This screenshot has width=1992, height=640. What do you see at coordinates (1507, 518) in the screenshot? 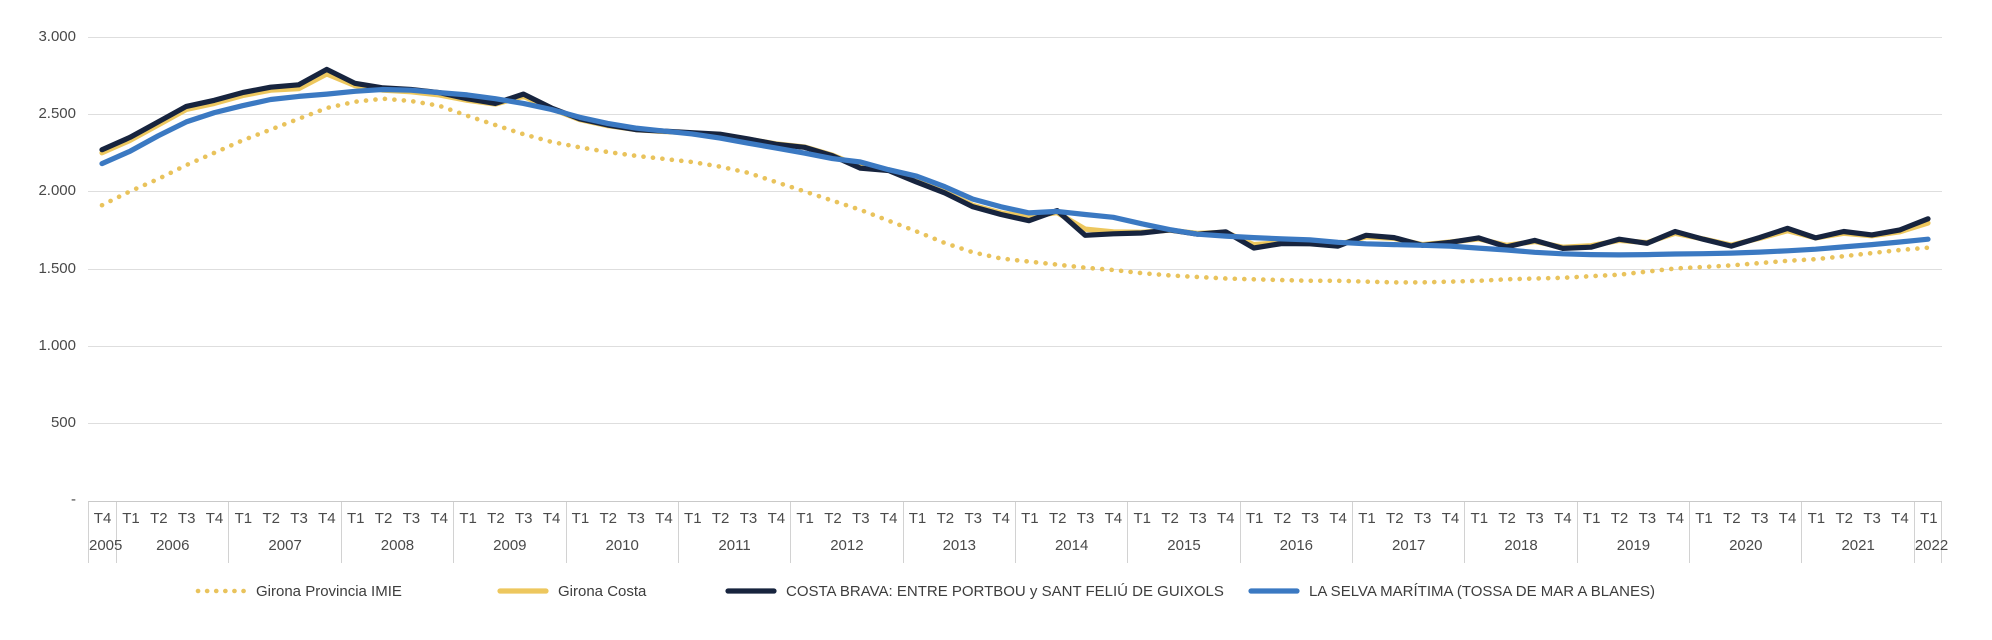
I see `x-tick-2018-T2: T2` at bounding box center [1507, 518].